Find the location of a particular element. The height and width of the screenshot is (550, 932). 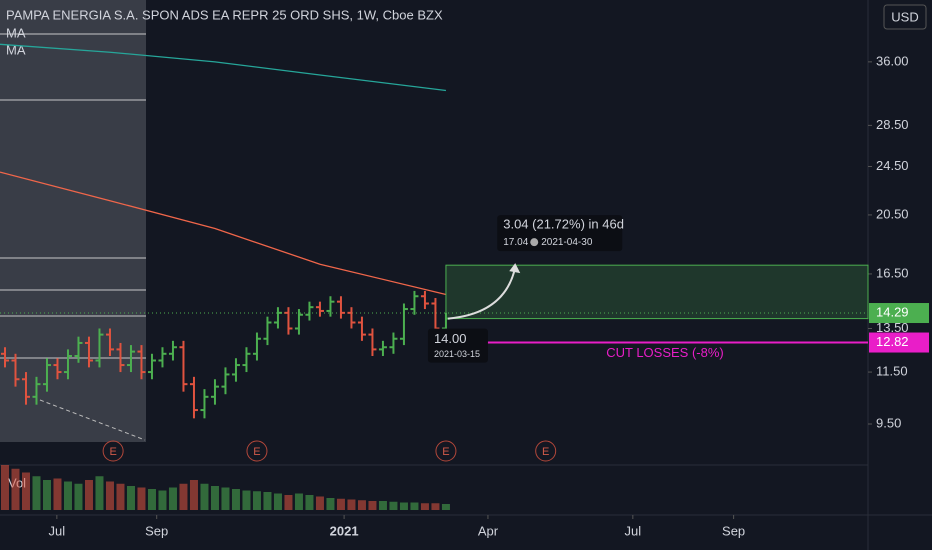

target-zone is located at coordinates (657, 292).